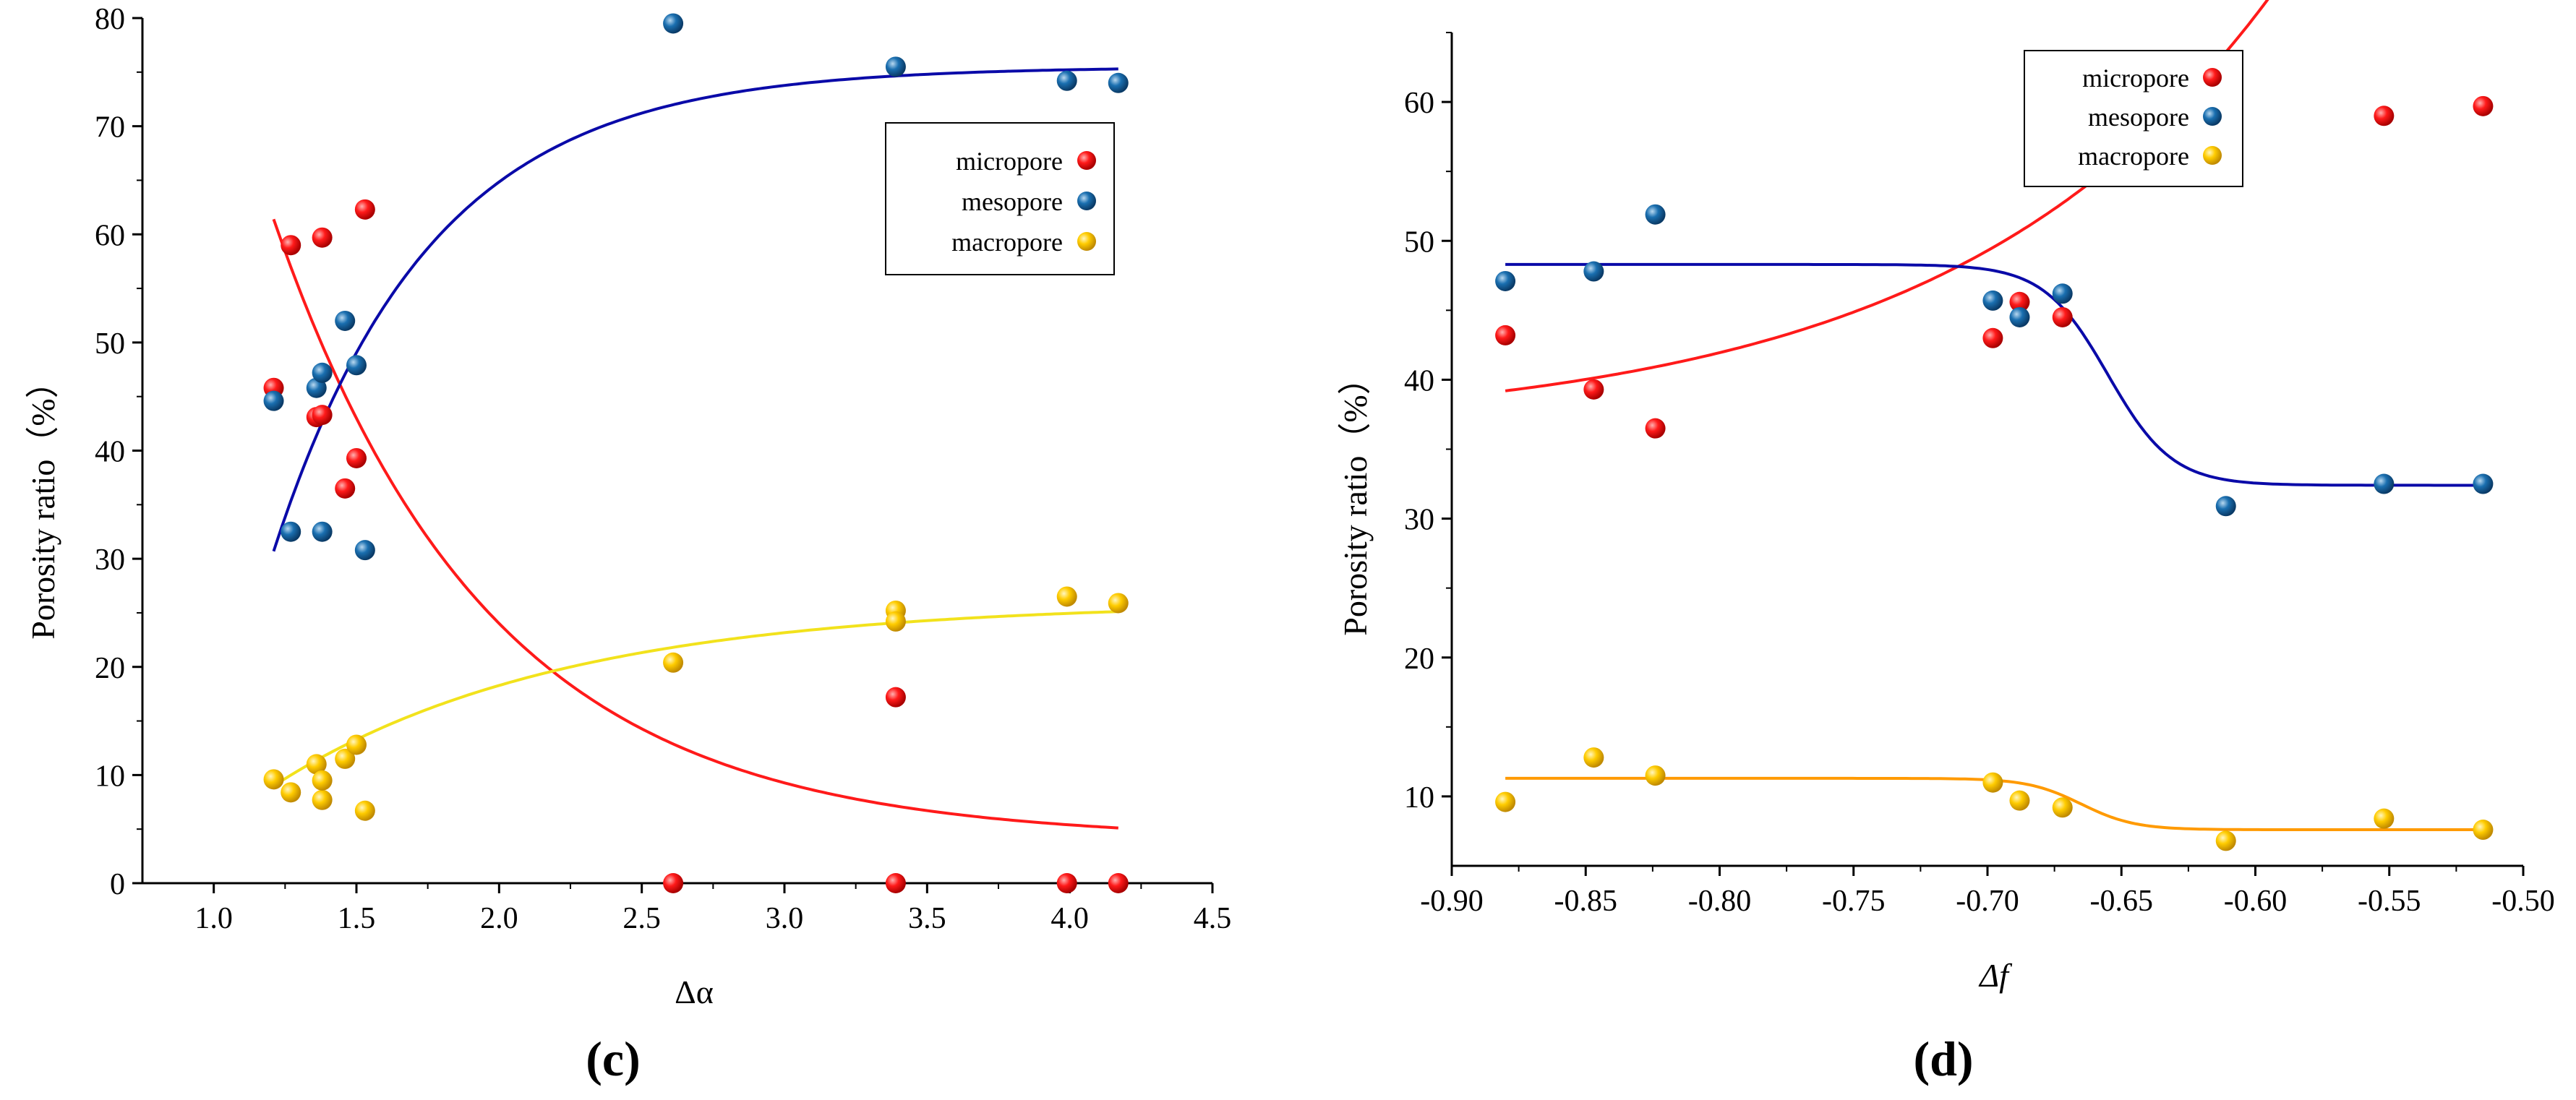 This screenshot has width=2576, height=1100. Describe the element at coordinates (2212, 116) in the screenshot. I see `legend-marker-mesopore` at that location.